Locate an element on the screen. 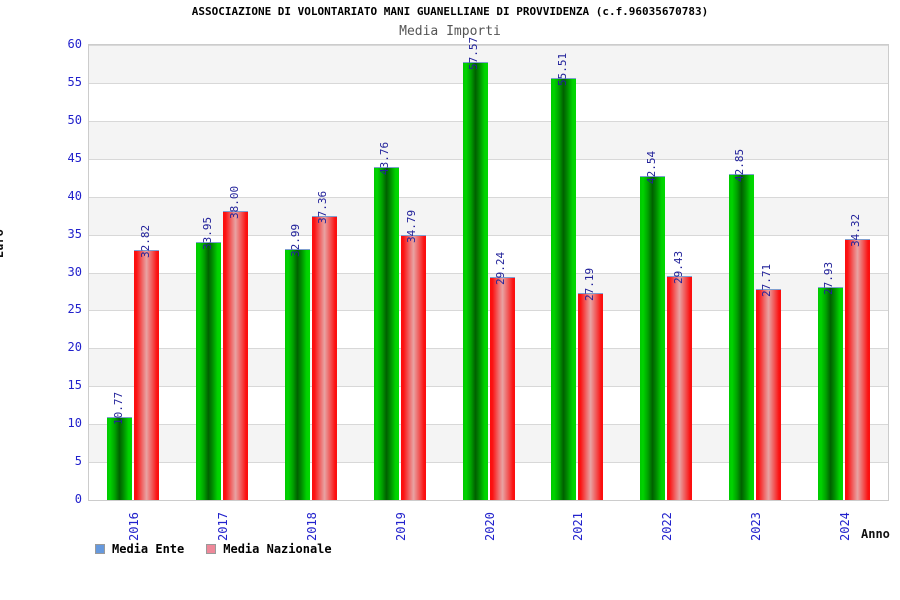  y-axis-tick-label: 55 is located at coordinates (74, 81).